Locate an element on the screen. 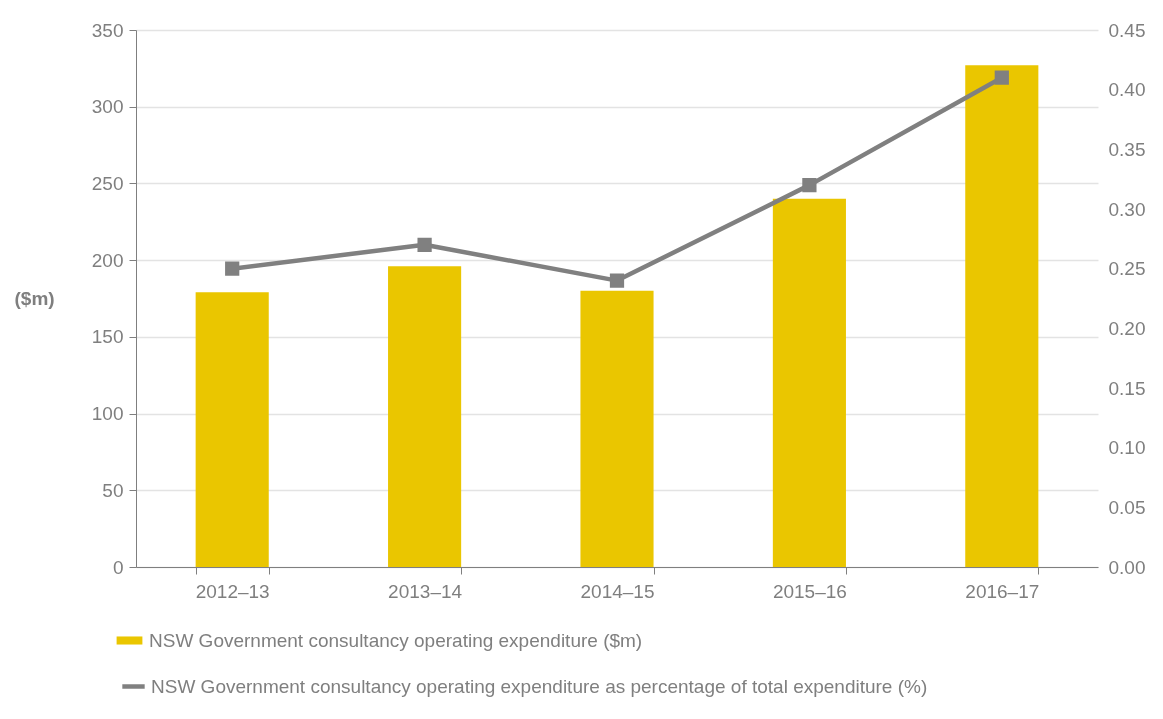  y-tick-label: 100 is located at coordinates (107, 414).